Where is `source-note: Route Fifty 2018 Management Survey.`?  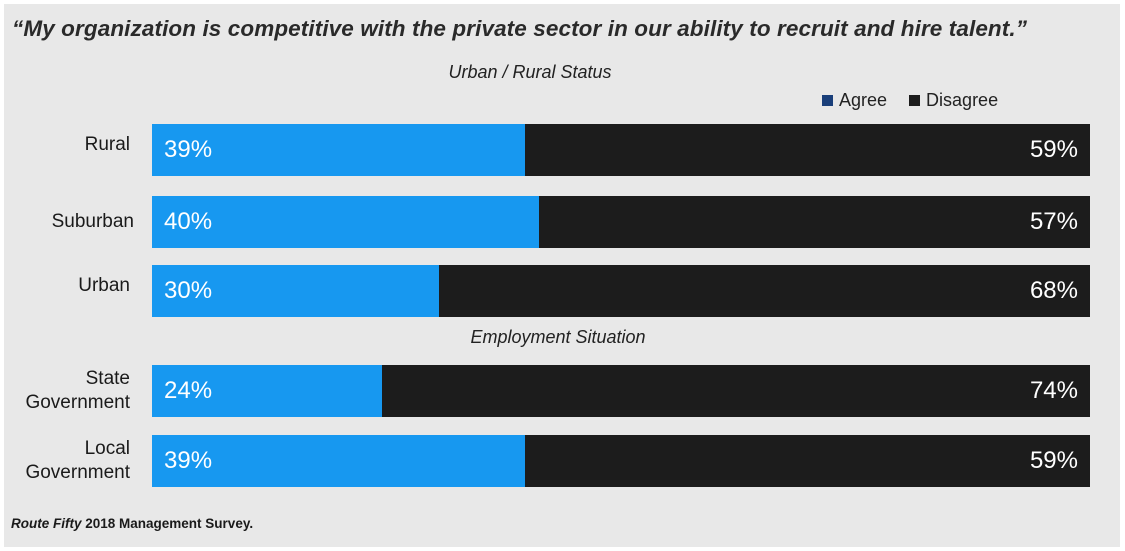 source-note: Route Fifty 2018 Management Survey. is located at coordinates (132, 523).